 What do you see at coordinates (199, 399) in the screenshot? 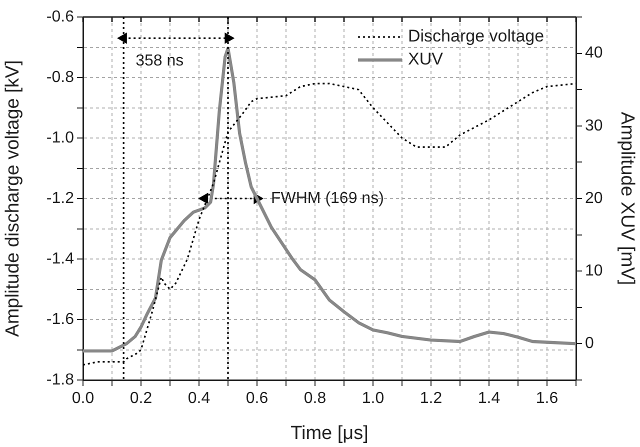
I see `x-tick-label: 0.4` at bounding box center [199, 399].